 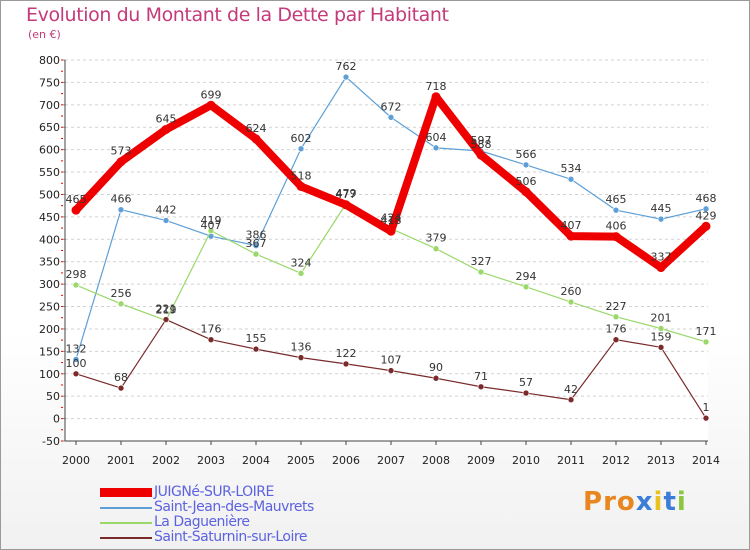 I want to click on logo-letter: o, so click(x=626, y=502).